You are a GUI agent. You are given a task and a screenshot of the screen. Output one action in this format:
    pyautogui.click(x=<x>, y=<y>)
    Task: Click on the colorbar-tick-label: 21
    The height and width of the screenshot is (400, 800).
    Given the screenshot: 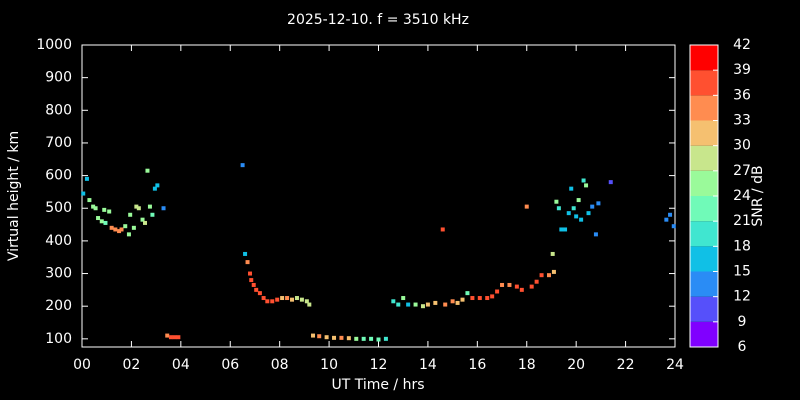 What is the action you would take?
    pyautogui.click(x=742, y=221)
    